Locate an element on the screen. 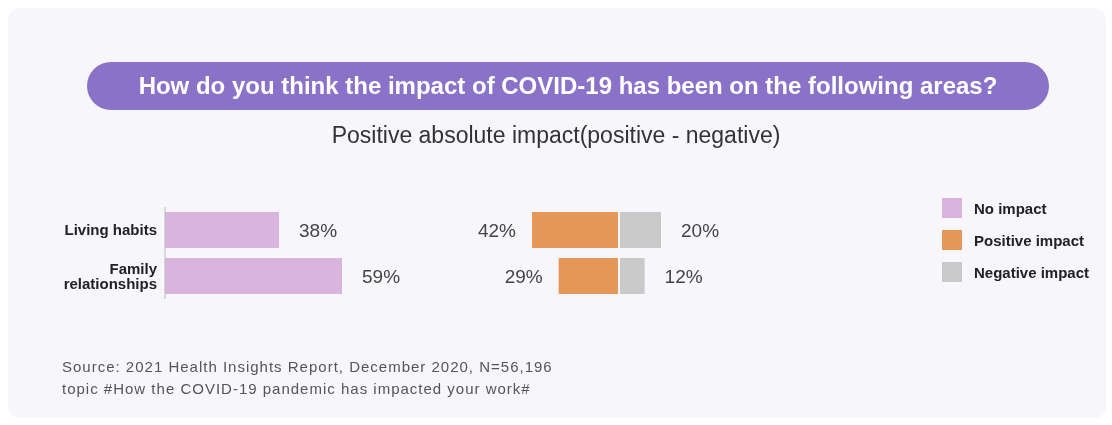  legend-label: No impact is located at coordinates (1010, 208).